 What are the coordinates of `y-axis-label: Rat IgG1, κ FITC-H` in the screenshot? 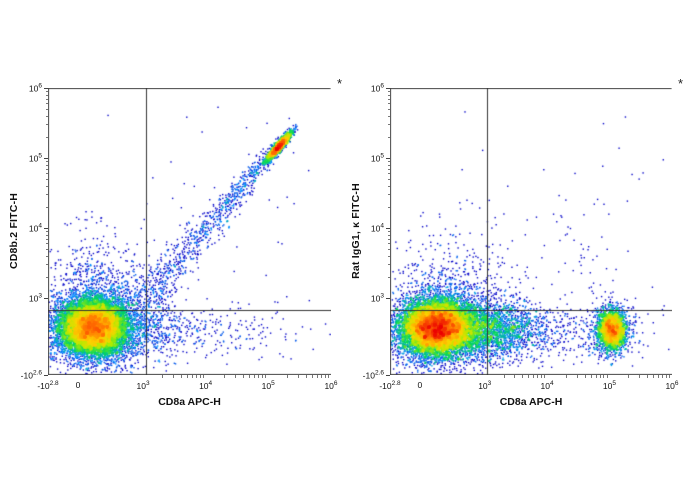 It's located at (356, 231).